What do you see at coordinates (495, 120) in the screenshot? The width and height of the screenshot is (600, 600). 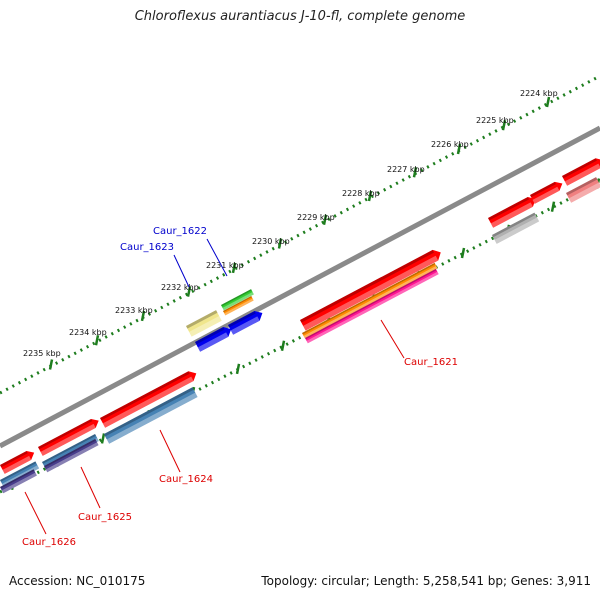 I see `kbp-label: 2225 kbp` at bounding box center [495, 120].